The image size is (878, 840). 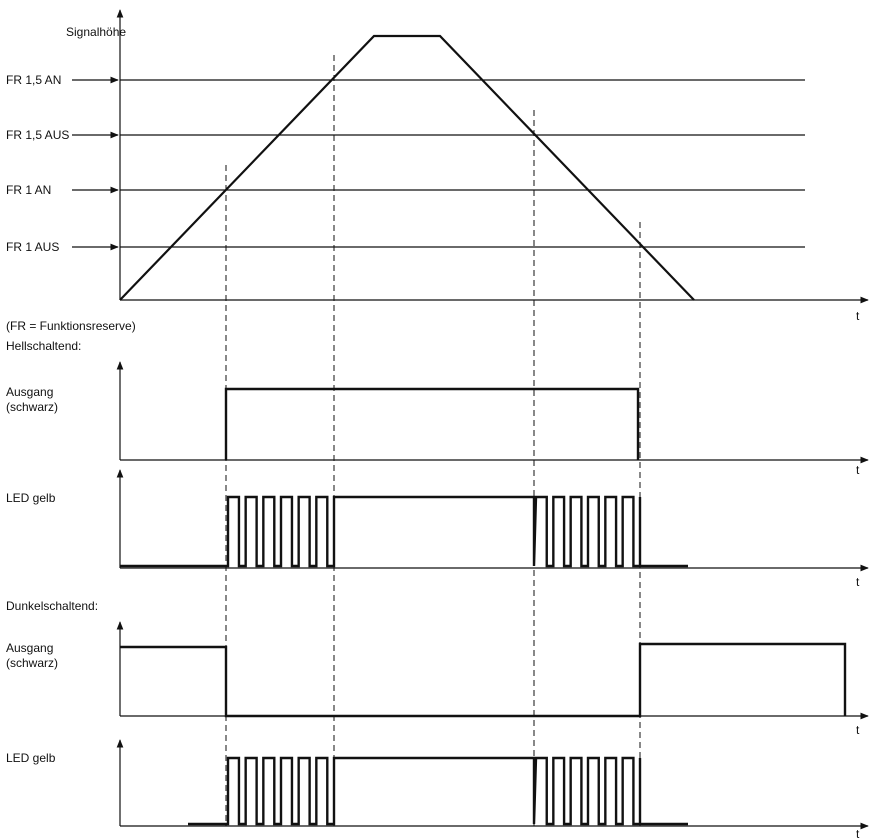 I want to click on panel-dunkel-ausgang: Ausgang (schwarz) t, so click(x=437, y=679).